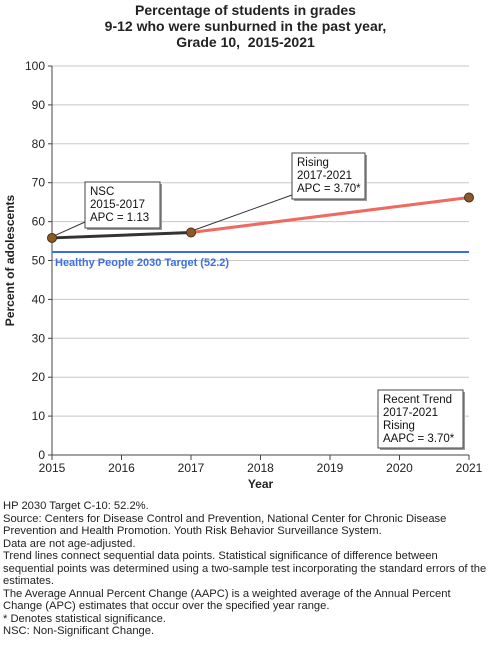 This screenshot has height=646, width=491. Describe the element at coordinates (245, 10) in the screenshot. I see `chart-title-line: Percentage of students in grades` at that location.